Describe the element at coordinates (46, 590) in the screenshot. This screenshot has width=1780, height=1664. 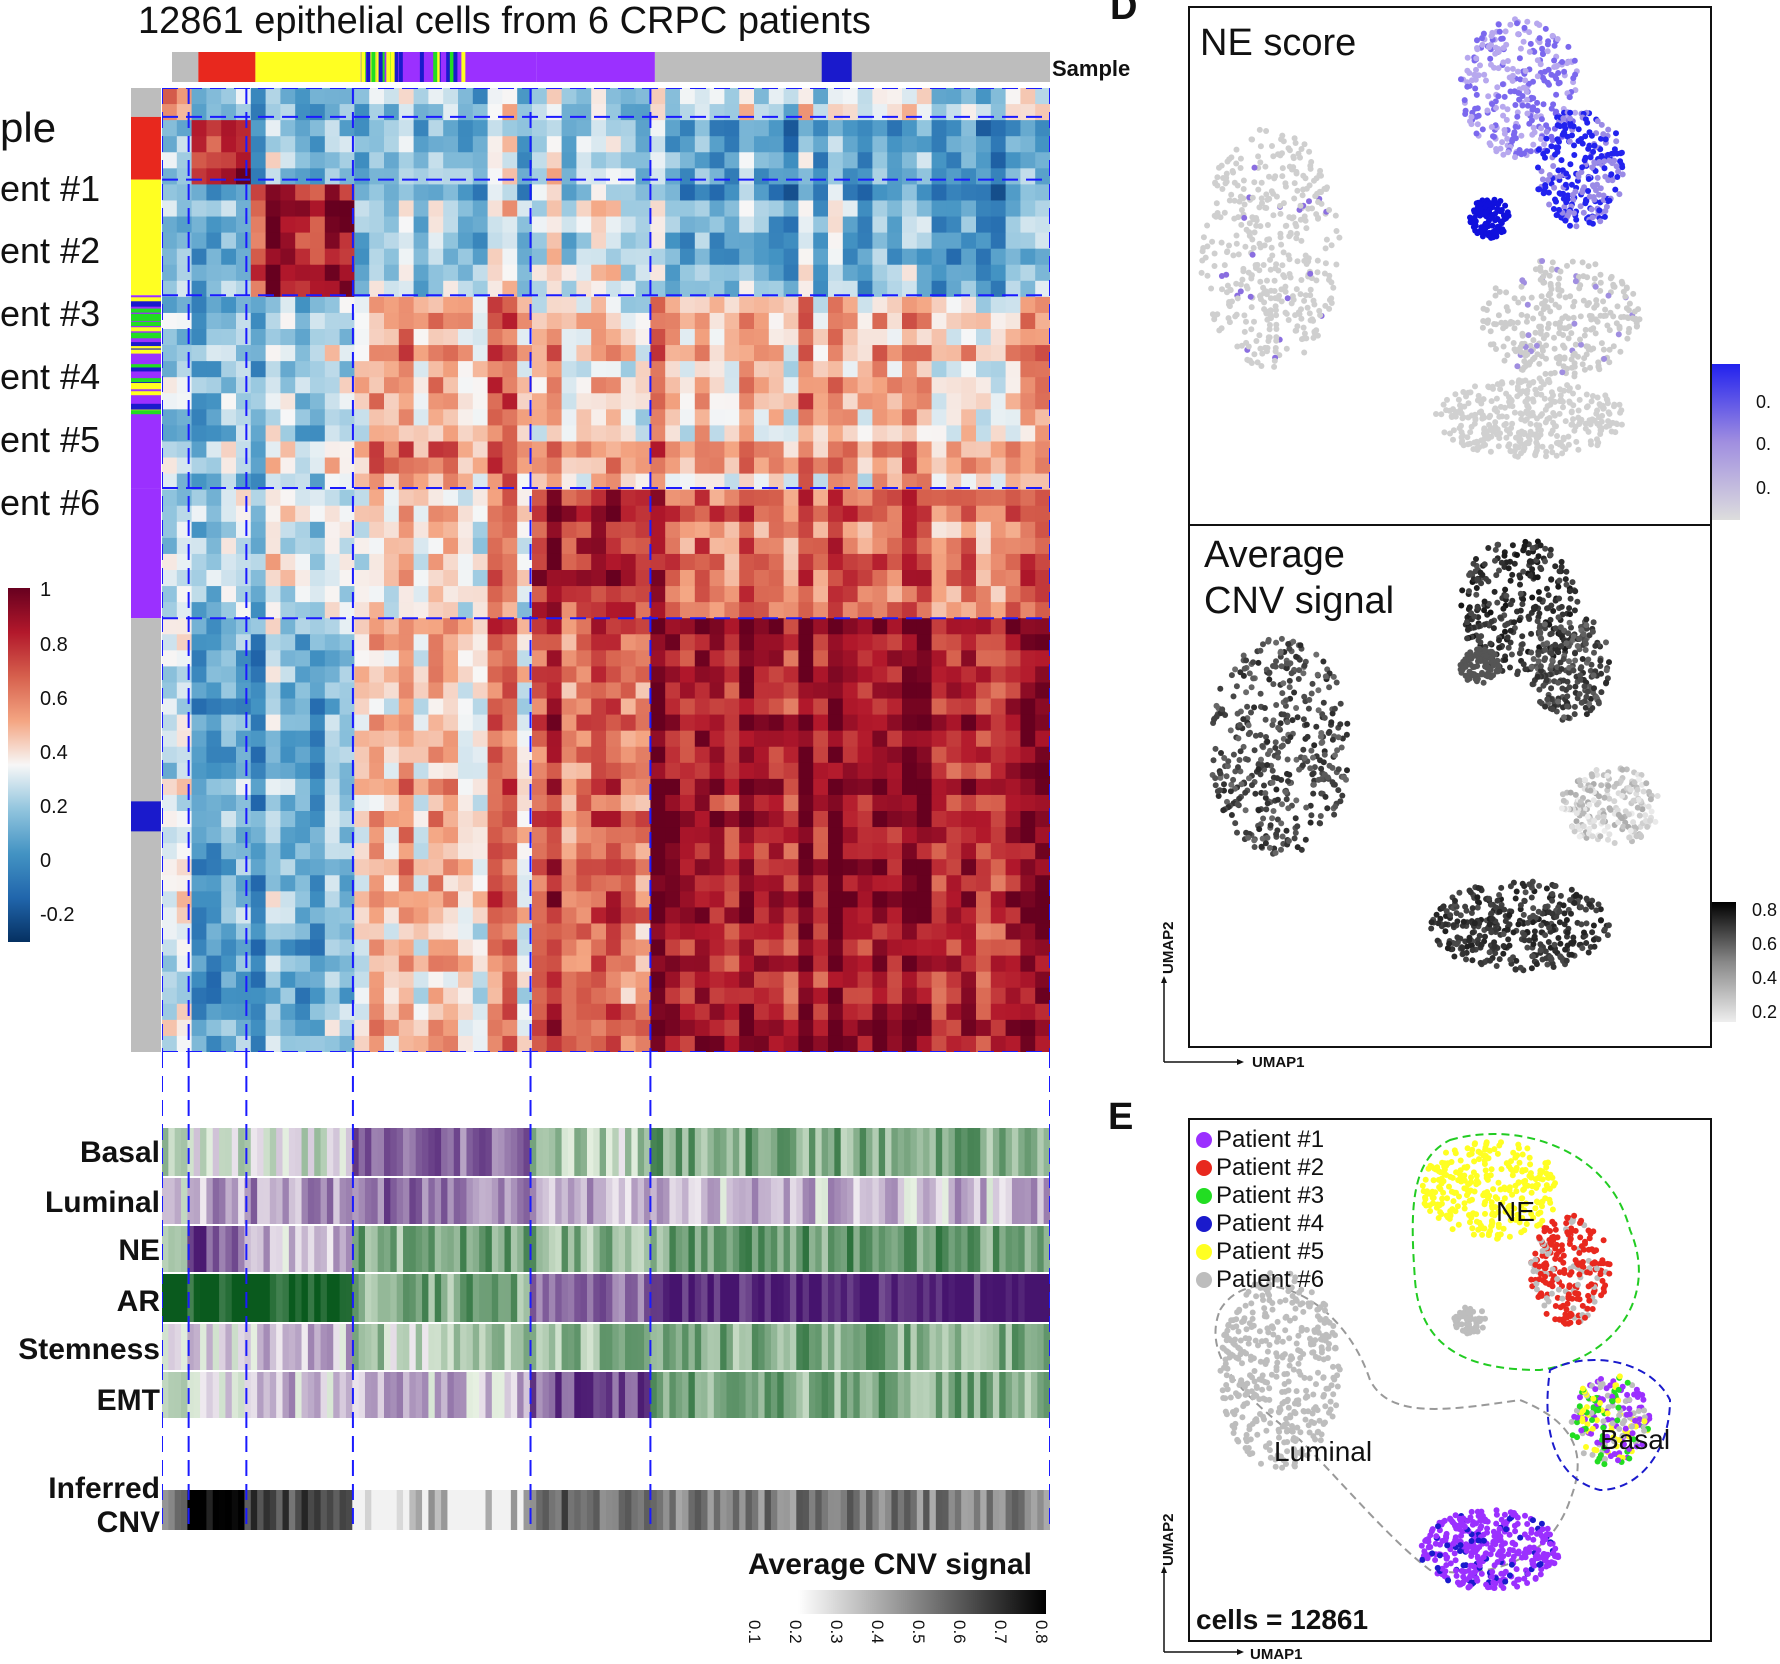
I see `colorbar-tick: 1` at that location.